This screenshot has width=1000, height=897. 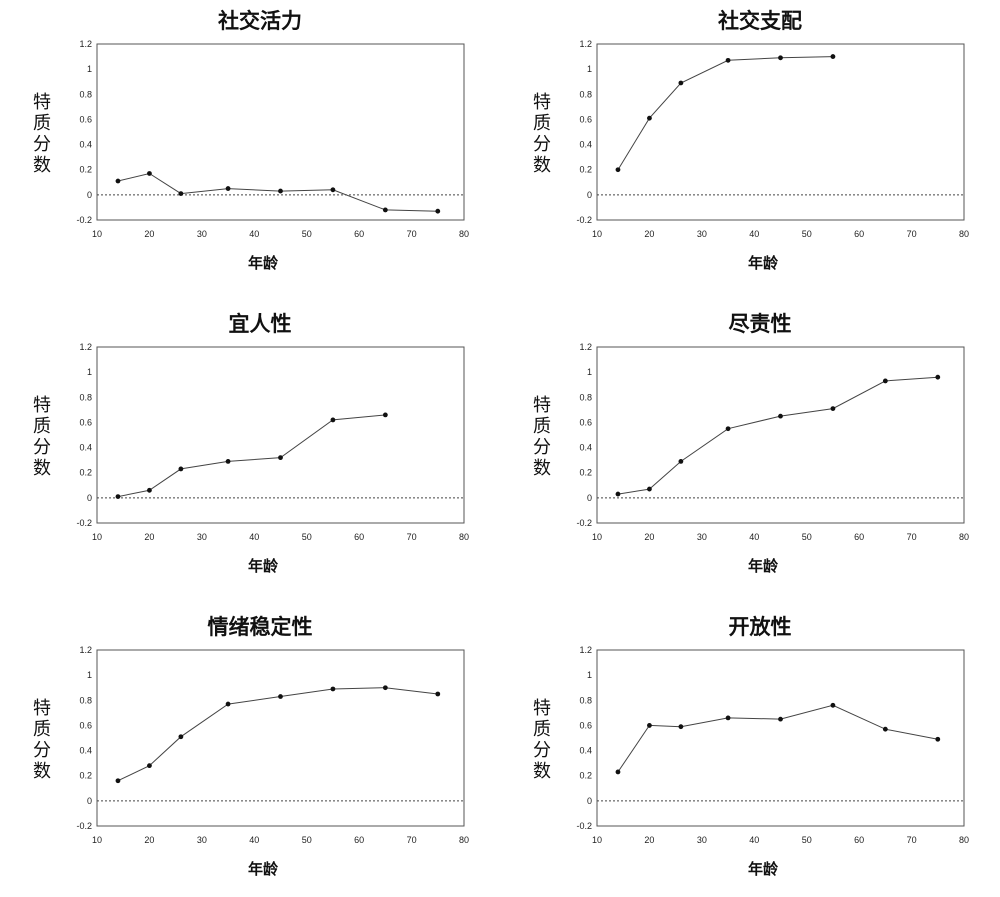 What do you see at coordinates (760, 627) in the screenshot?
I see `chart-title: 开放性` at bounding box center [760, 627].